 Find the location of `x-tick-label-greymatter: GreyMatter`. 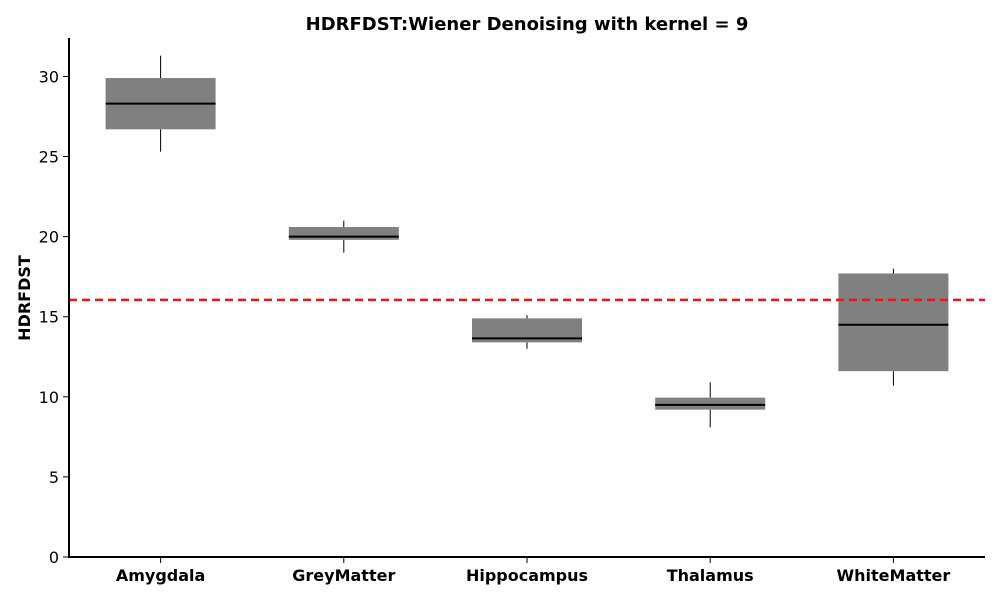

x-tick-label-greymatter: GreyMatter is located at coordinates (343, 575).